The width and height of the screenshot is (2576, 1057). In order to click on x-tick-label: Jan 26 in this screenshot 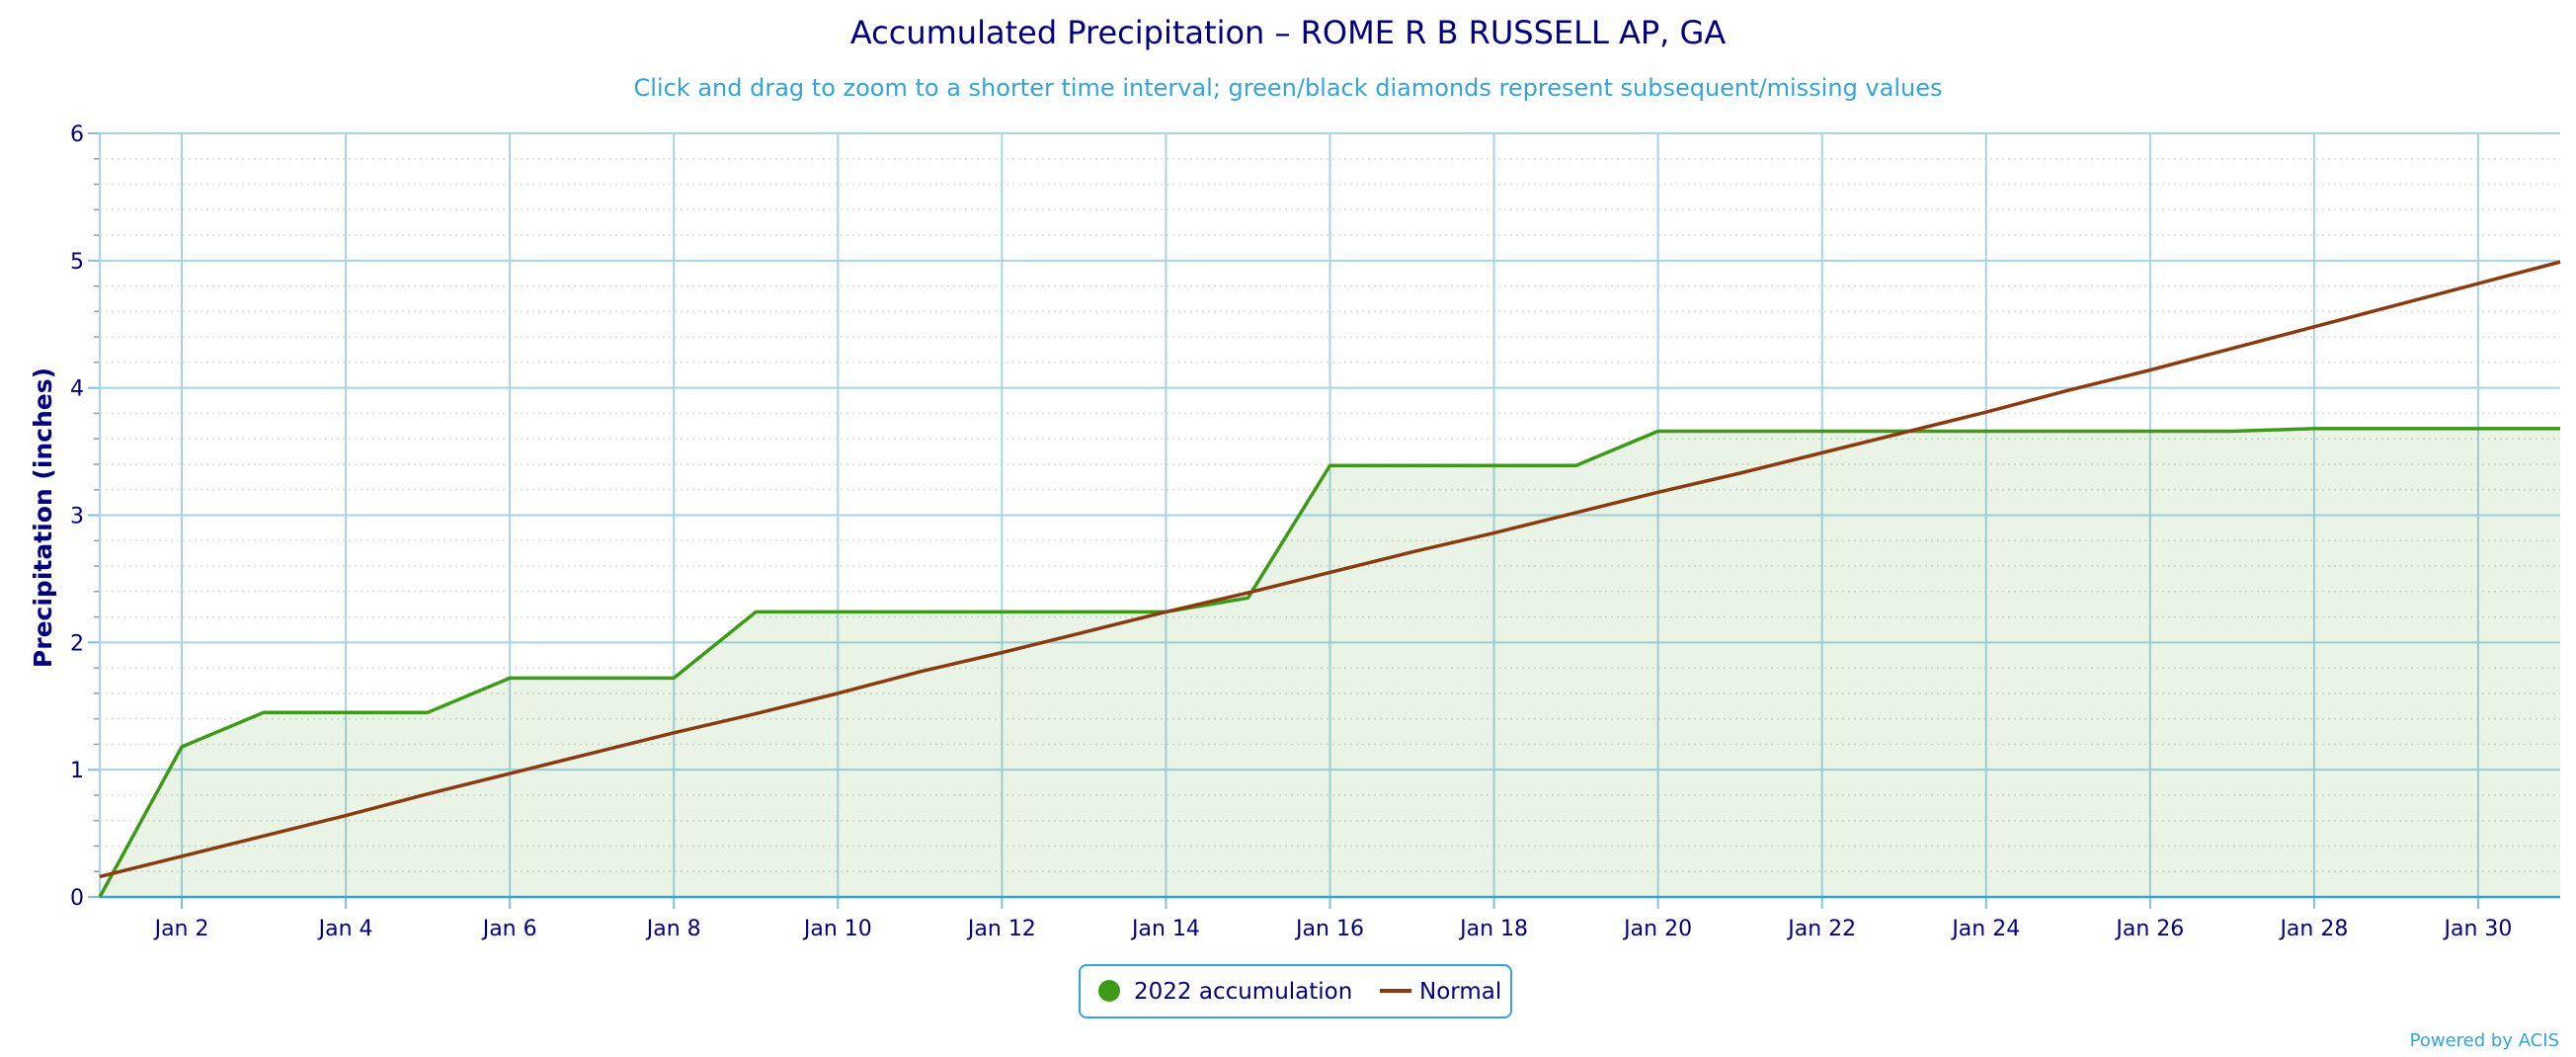, I will do `click(2149, 929)`.